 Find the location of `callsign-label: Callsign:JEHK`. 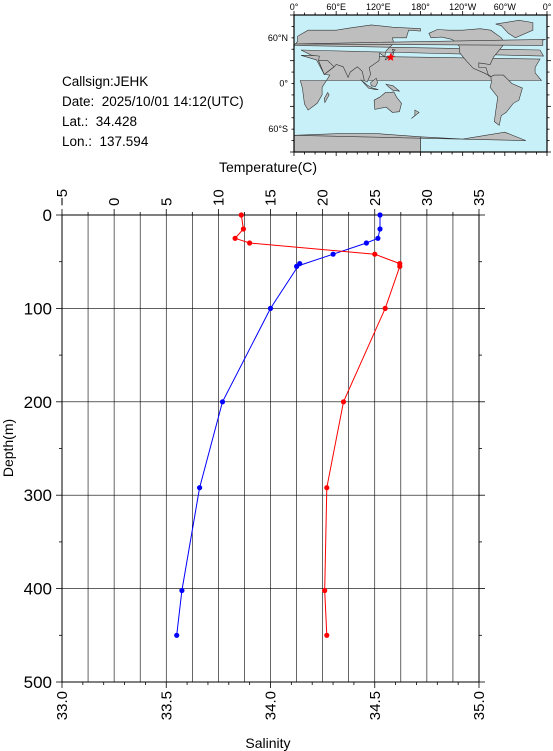

callsign-label: Callsign:JEHK is located at coordinates (105, 81).